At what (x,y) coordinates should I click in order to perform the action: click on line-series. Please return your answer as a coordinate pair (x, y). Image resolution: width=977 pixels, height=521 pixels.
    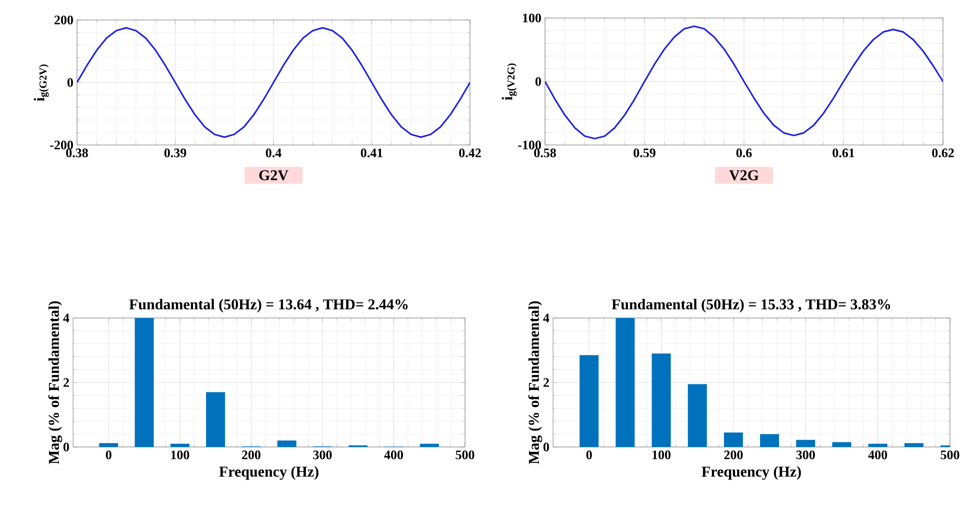
    Looking at the image, I should click on (744, 82).